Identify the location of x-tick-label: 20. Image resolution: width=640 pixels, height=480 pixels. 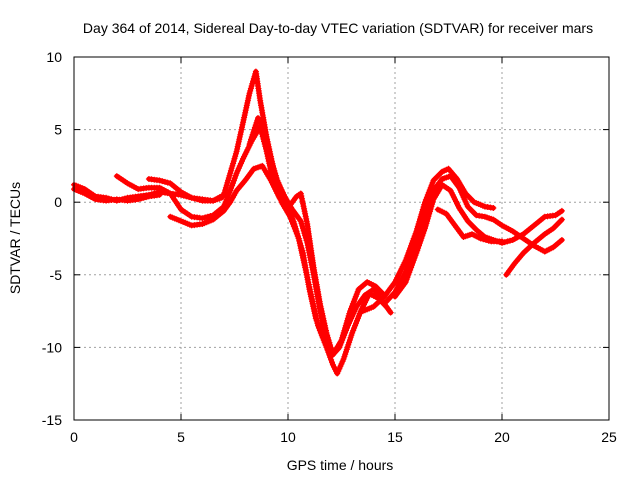
(502, 437).